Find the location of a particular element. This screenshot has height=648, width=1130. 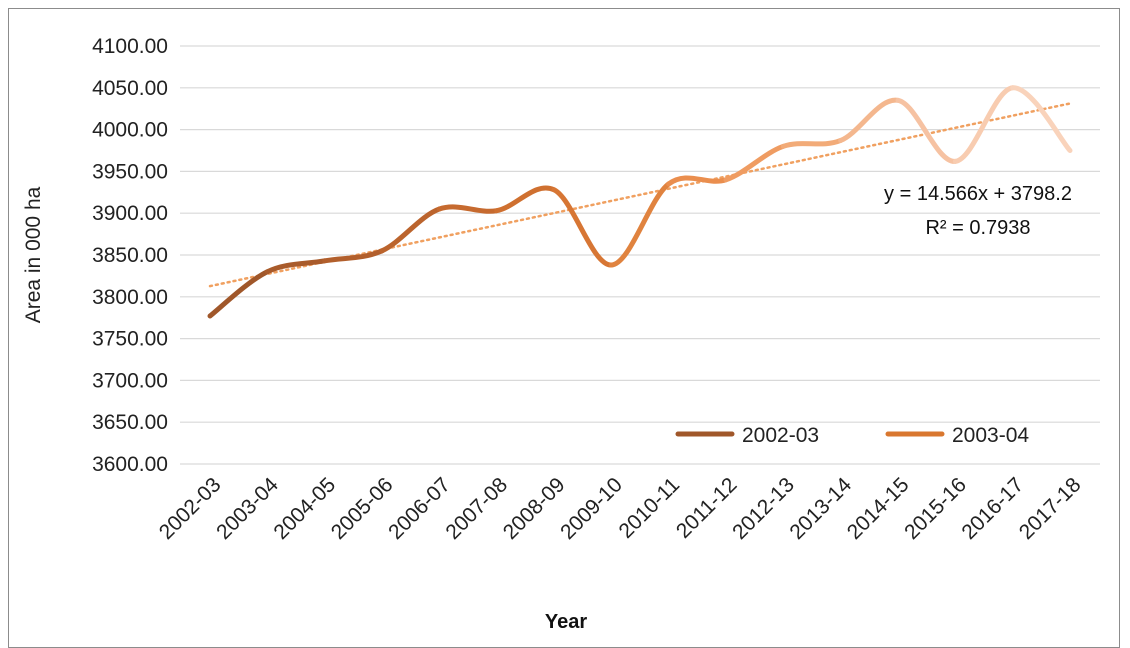

y-tick-label: 3900.00 is located at coordinates (130, 213).